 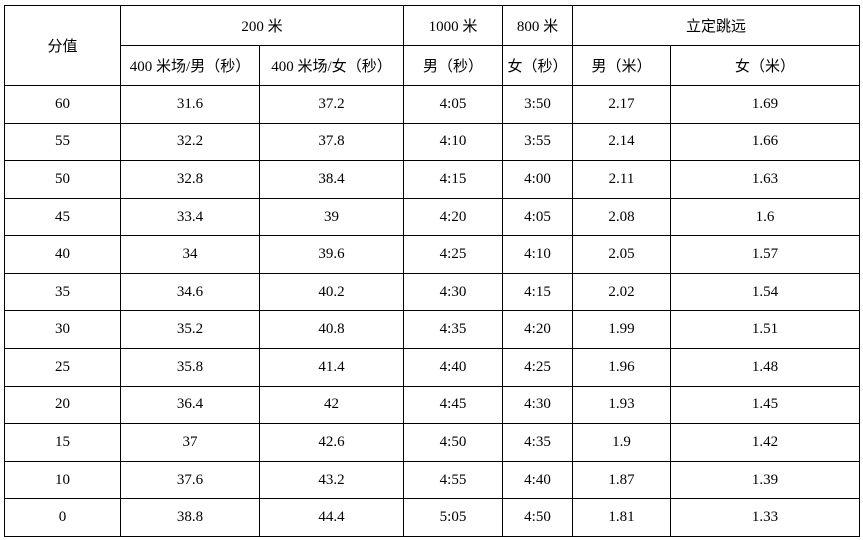 I want to click on table-row: 45 33.4 39 4:20 4:05 2.08 1.6, so click(x=432, y=217).